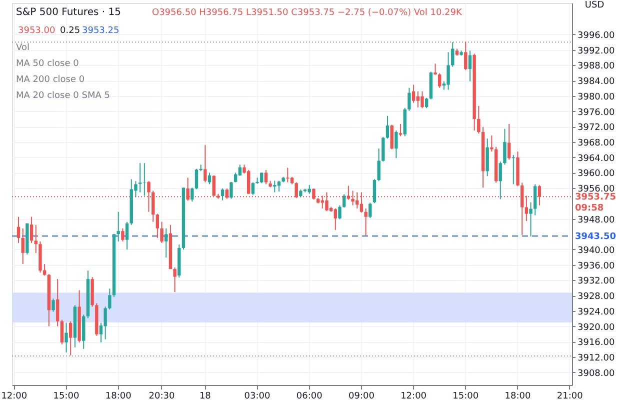  I want to click on y-tick-label: 3932.00, so click(596, 281).